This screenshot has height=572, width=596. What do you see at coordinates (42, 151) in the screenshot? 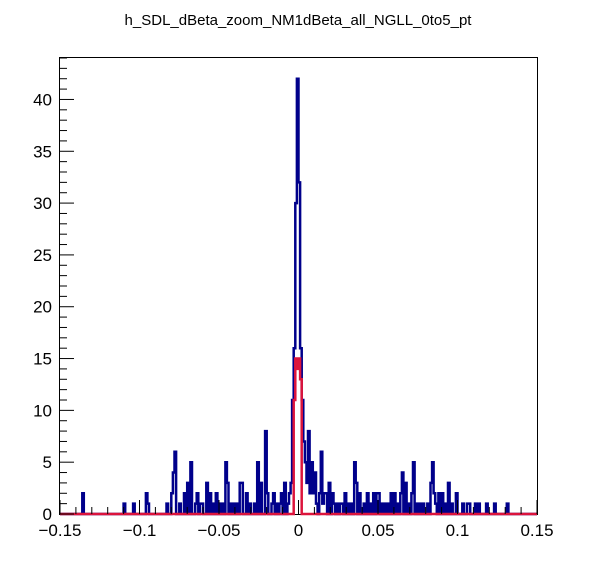
I see `y-tick-label: 35` at bounding box center [42, 151].